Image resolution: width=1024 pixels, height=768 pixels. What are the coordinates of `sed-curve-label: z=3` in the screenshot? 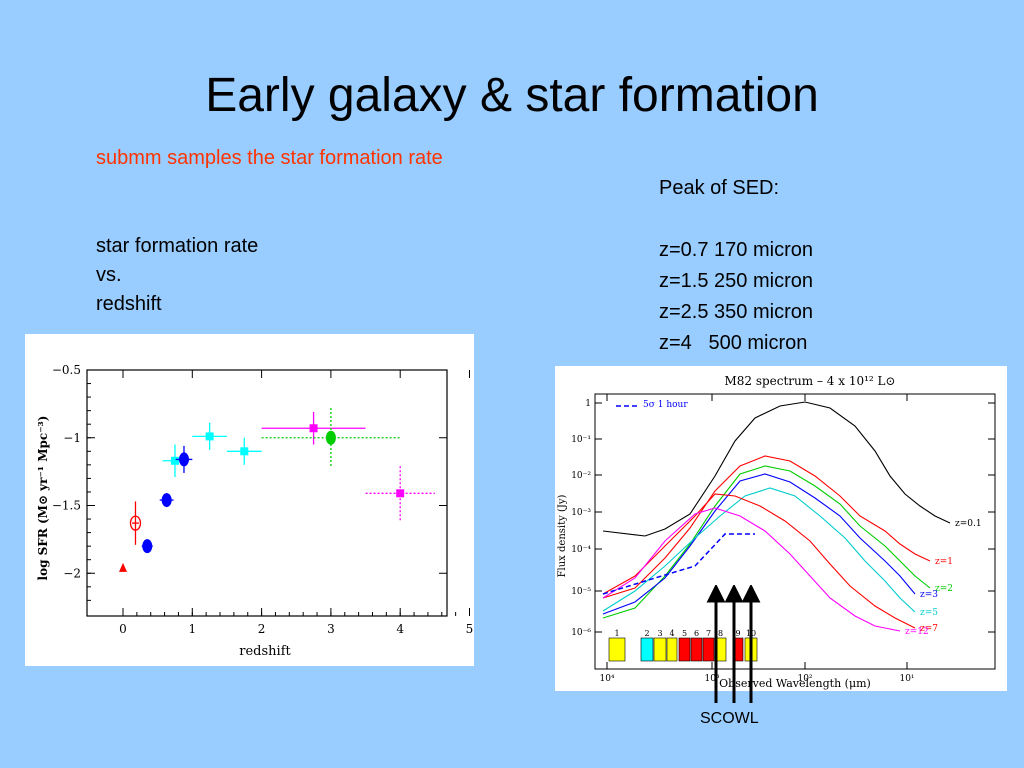 It's located at (929, 595).